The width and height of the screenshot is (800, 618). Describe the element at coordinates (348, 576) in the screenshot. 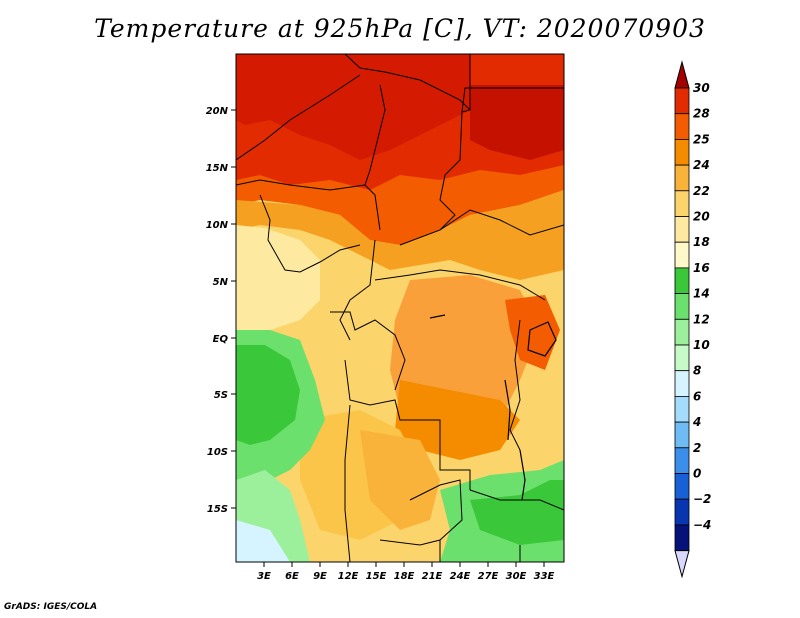

I see `lon-tick-label: 12E` at that location.